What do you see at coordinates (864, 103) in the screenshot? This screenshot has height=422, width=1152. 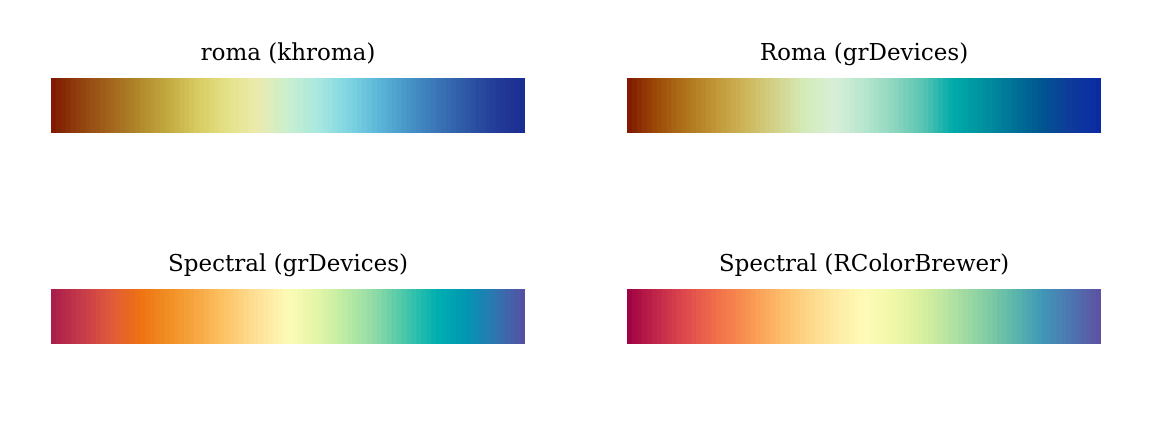 I see `colorbar-panel-roma-grdevices: Roma (grDevices)` at bounding box center [864, 103].